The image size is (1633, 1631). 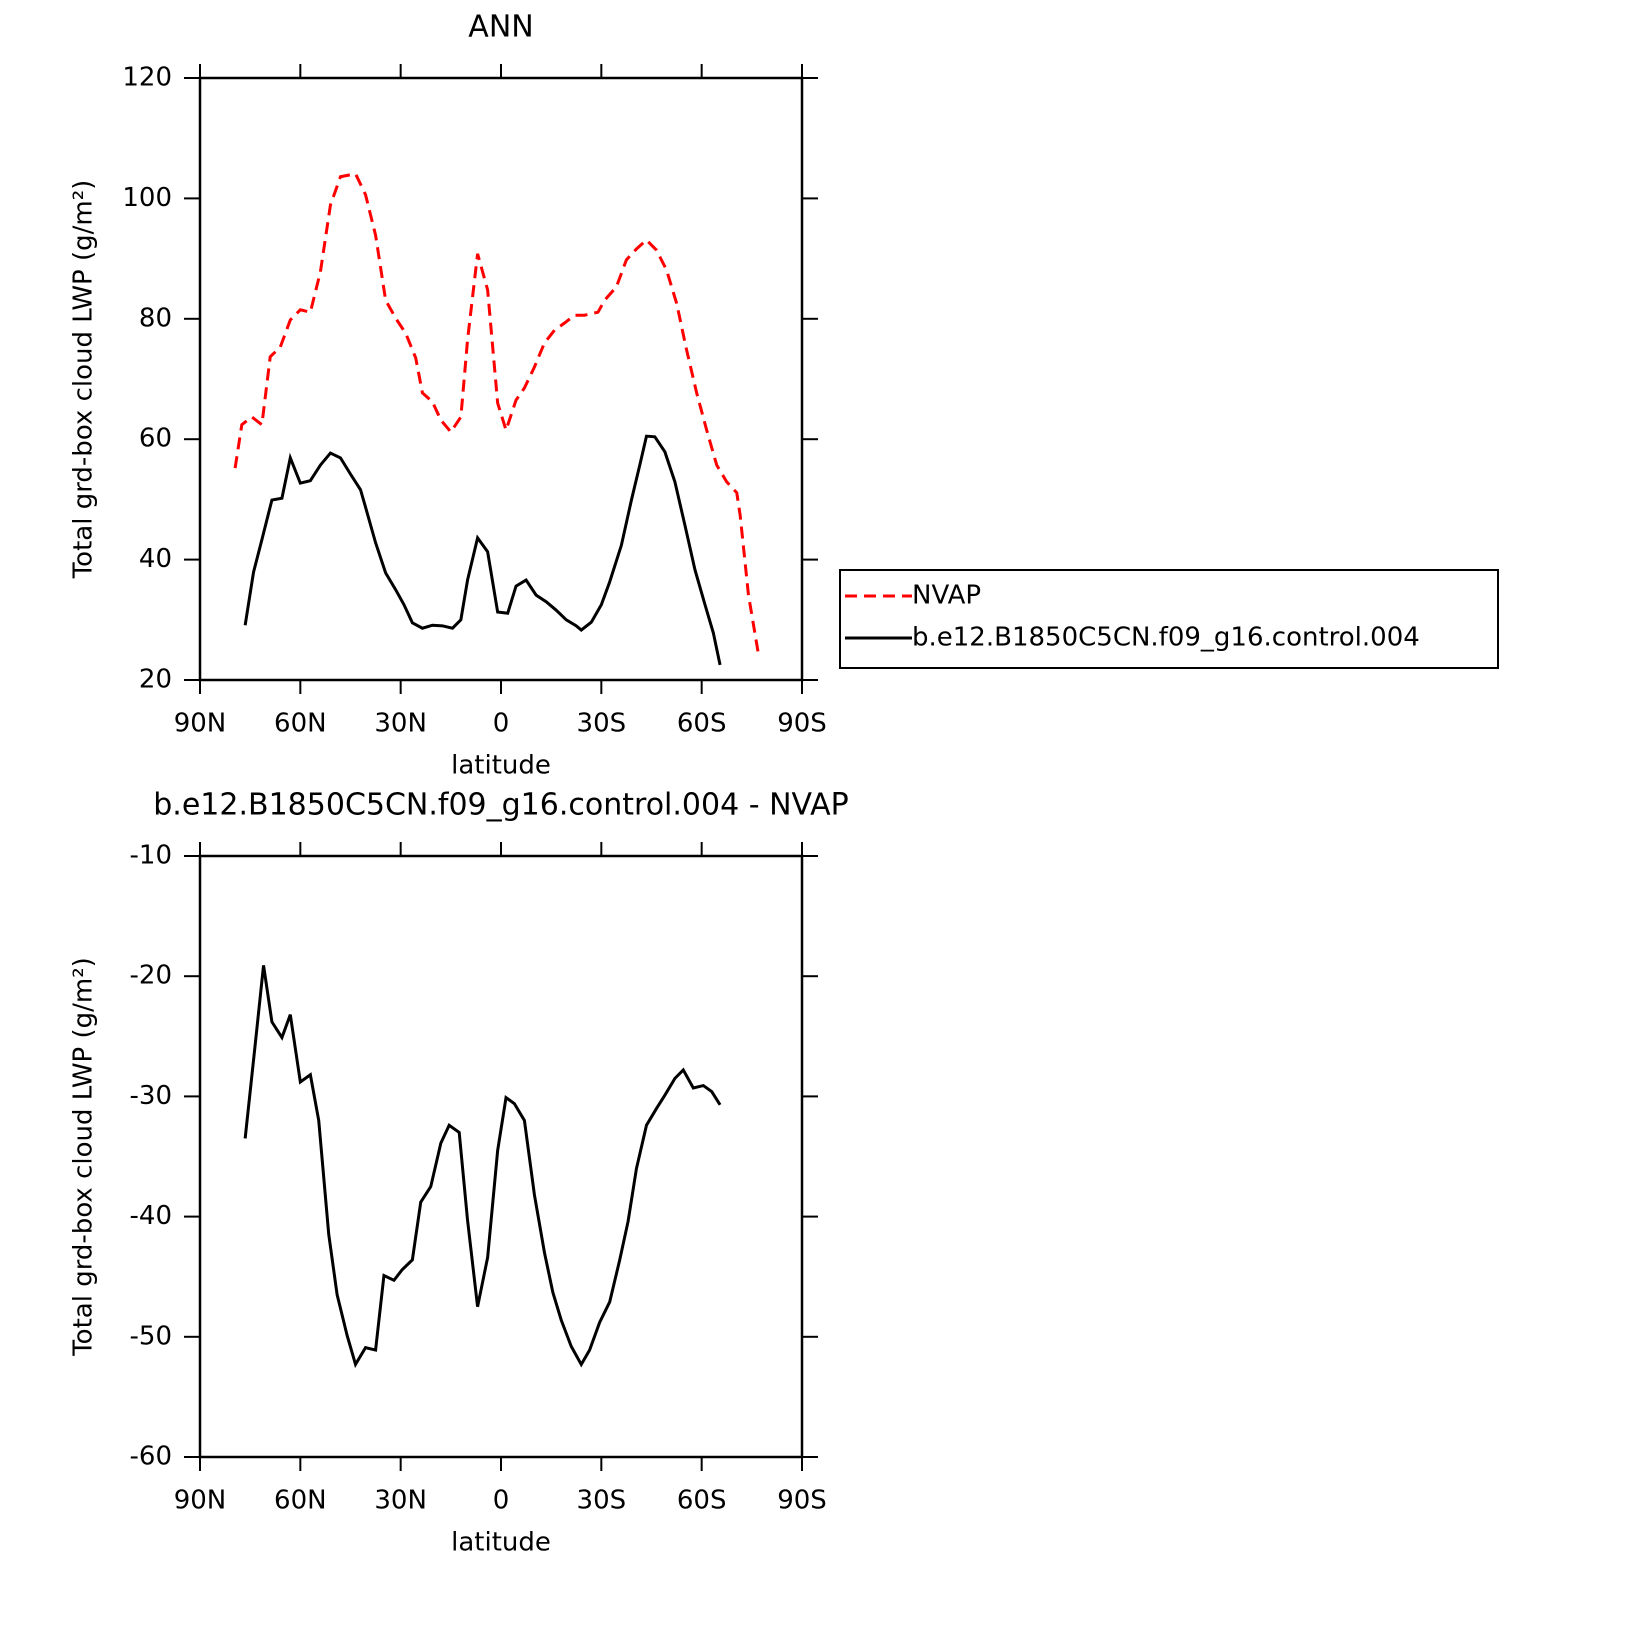 I want to click on y-tick-label: 60, so click(x=155, y=439).